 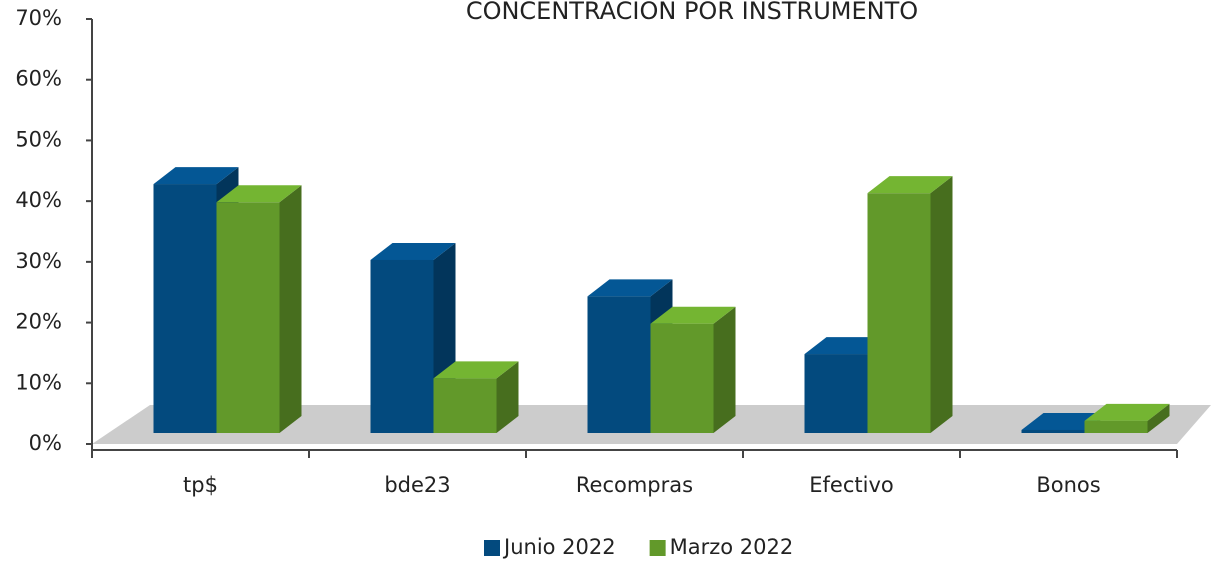 What do you see at coordinates (692, 12) in the screenshot?
I see `chart-title: CONCENTRACION POR INSTRUMENTO` at bounding box center [692, 12].